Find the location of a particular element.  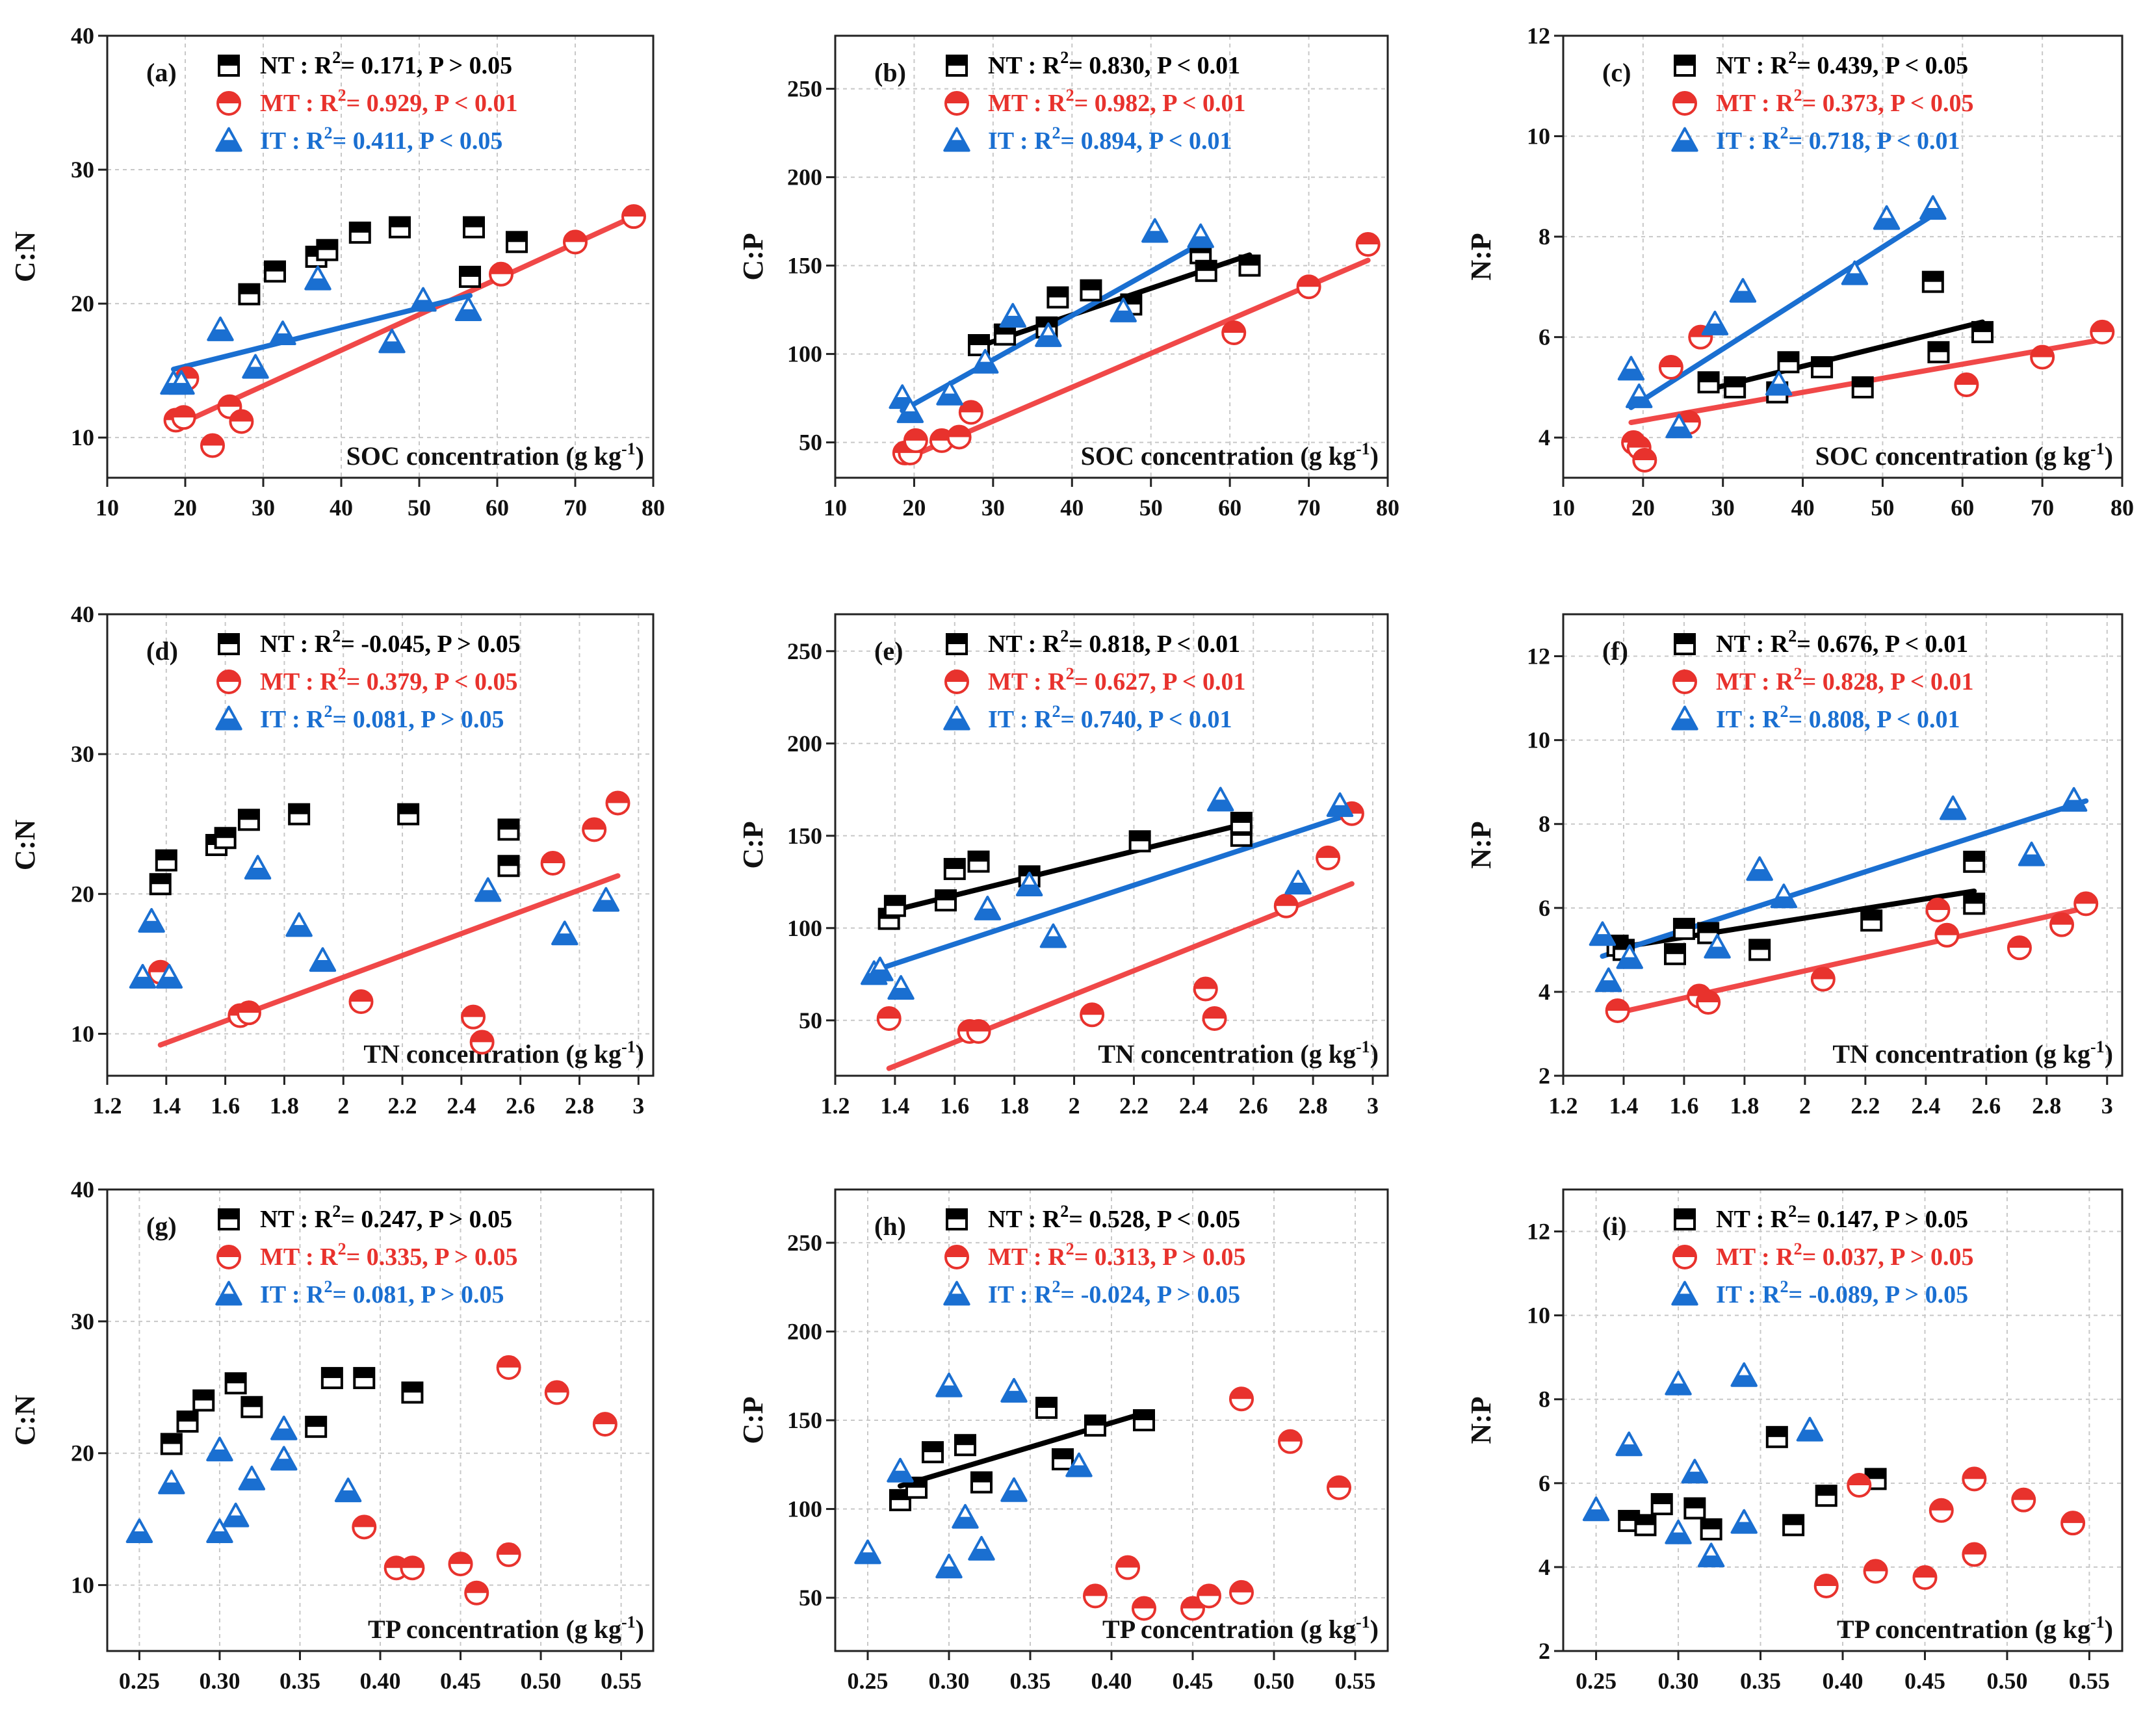

legend-entry-NT: NT : R2= 0.147, P > 0.05 is located at coordinates (1842, 1217).